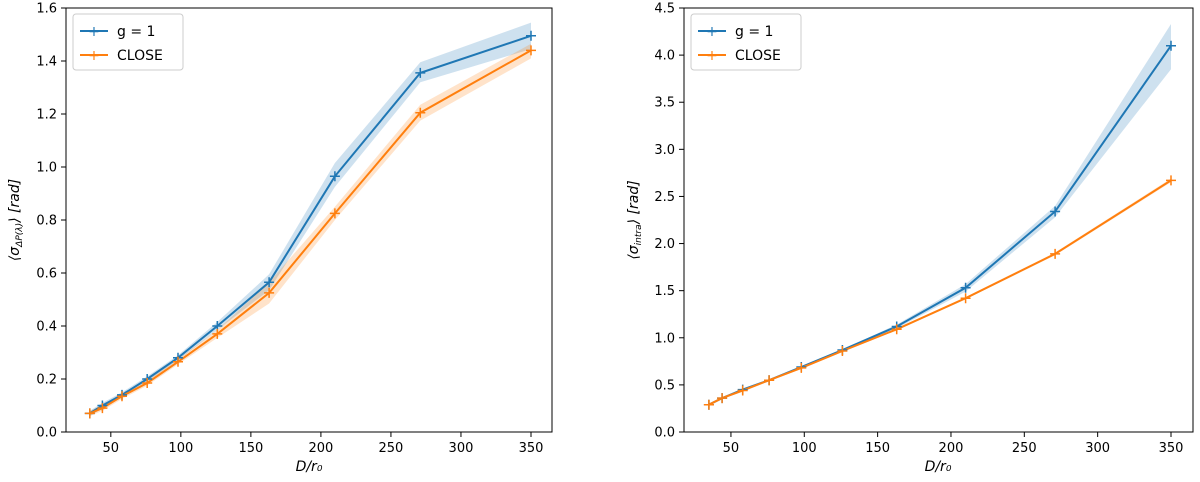  I want to click on y-tick-label: 1.6, so click(46, 9).